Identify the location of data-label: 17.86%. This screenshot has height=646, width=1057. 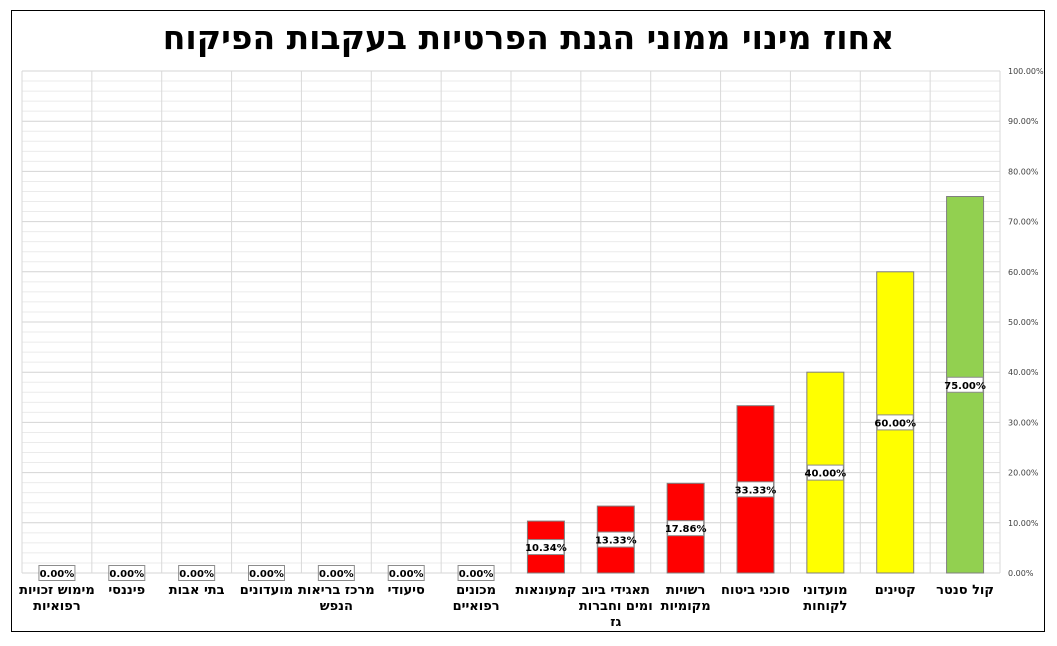
(686, 529).